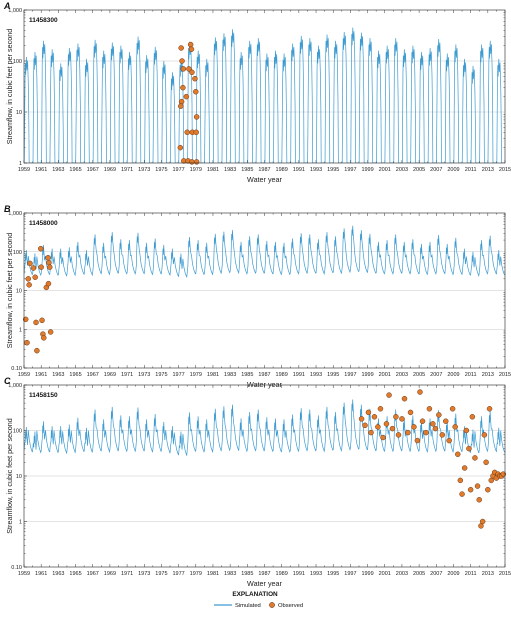 The height and width of the screenshot is (617, 511). I want to click on legend-observed-label: Observed, so click(290, 606).